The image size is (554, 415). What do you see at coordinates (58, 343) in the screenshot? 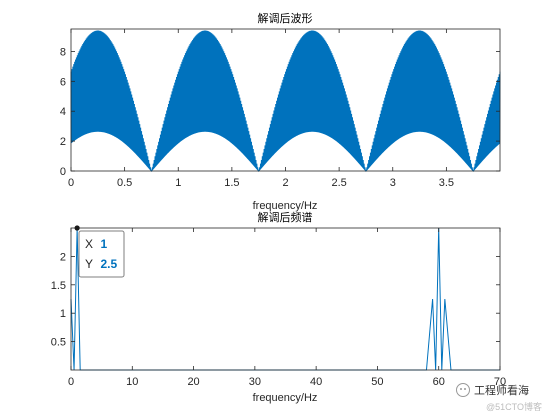
I see `ytick-label: 0.5` at bounding box center [58, 343].